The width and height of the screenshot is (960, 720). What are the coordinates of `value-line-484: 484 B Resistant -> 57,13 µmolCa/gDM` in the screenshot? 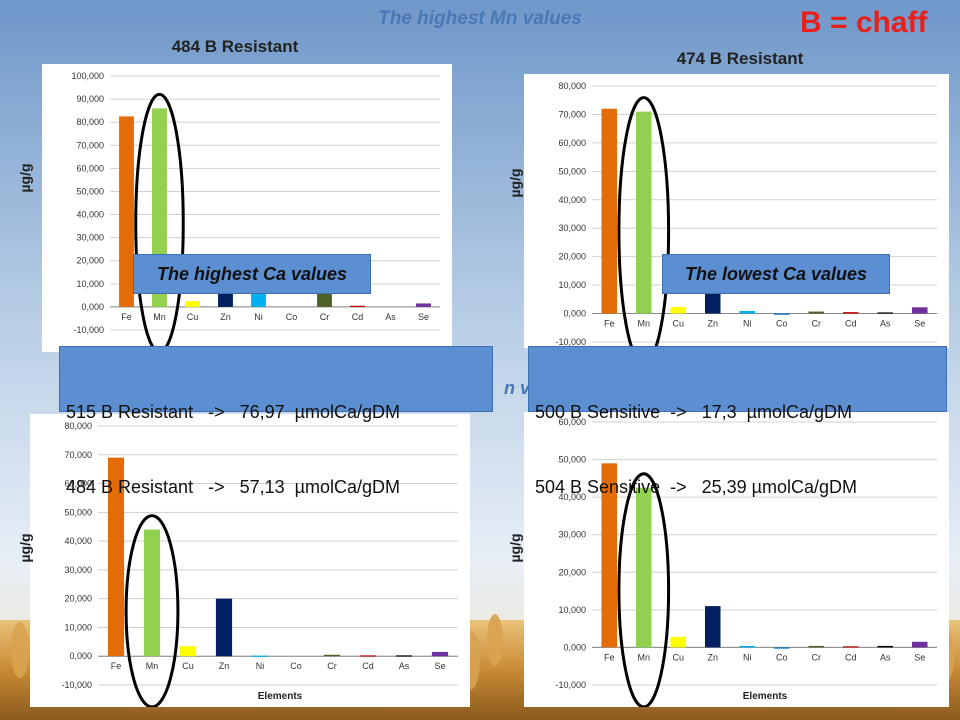 It's located at (233, 487).